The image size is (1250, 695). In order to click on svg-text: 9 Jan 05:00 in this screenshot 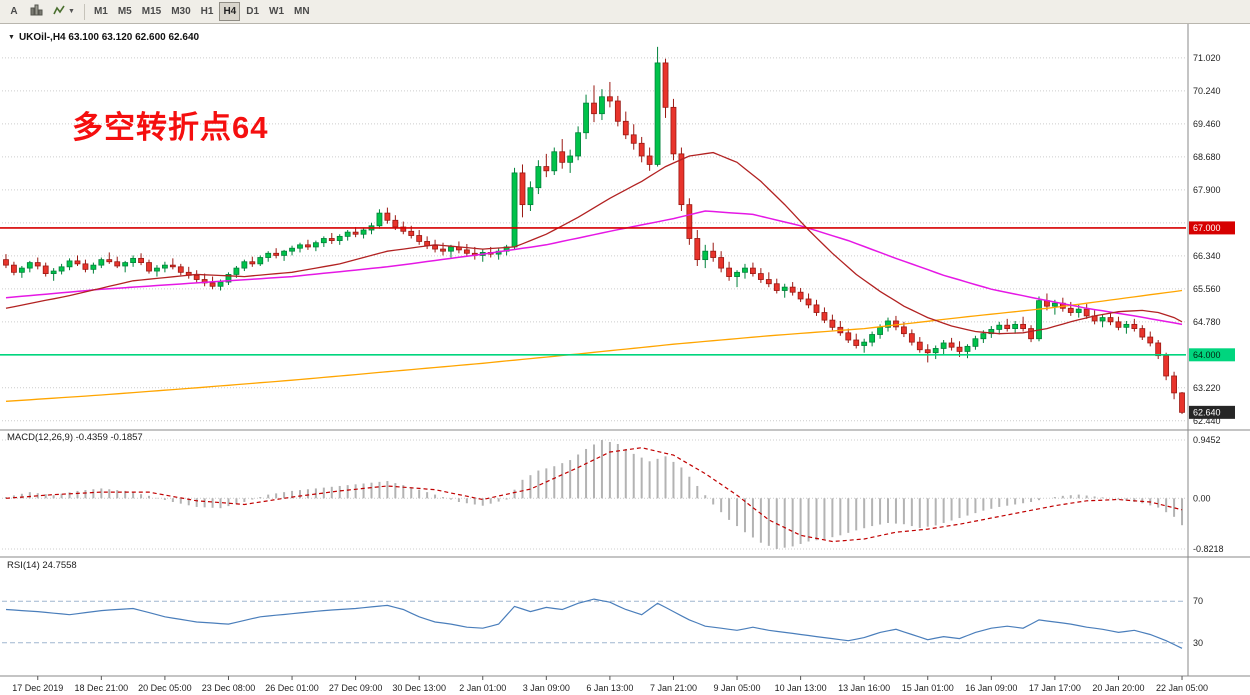, I will do `click(737, 688)`.